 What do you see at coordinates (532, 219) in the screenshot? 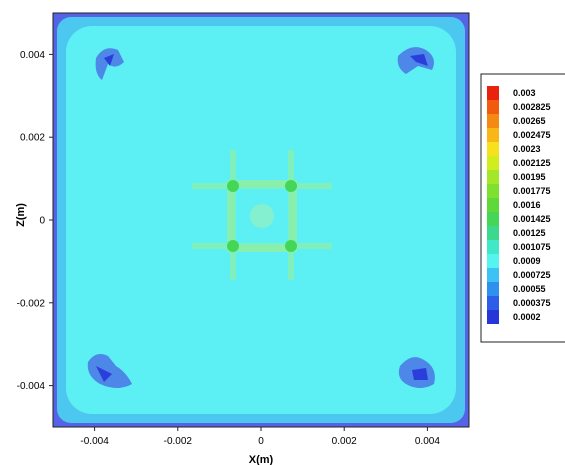
I see `colorbar-label: 0.001425` at bounding box center [532, 219].